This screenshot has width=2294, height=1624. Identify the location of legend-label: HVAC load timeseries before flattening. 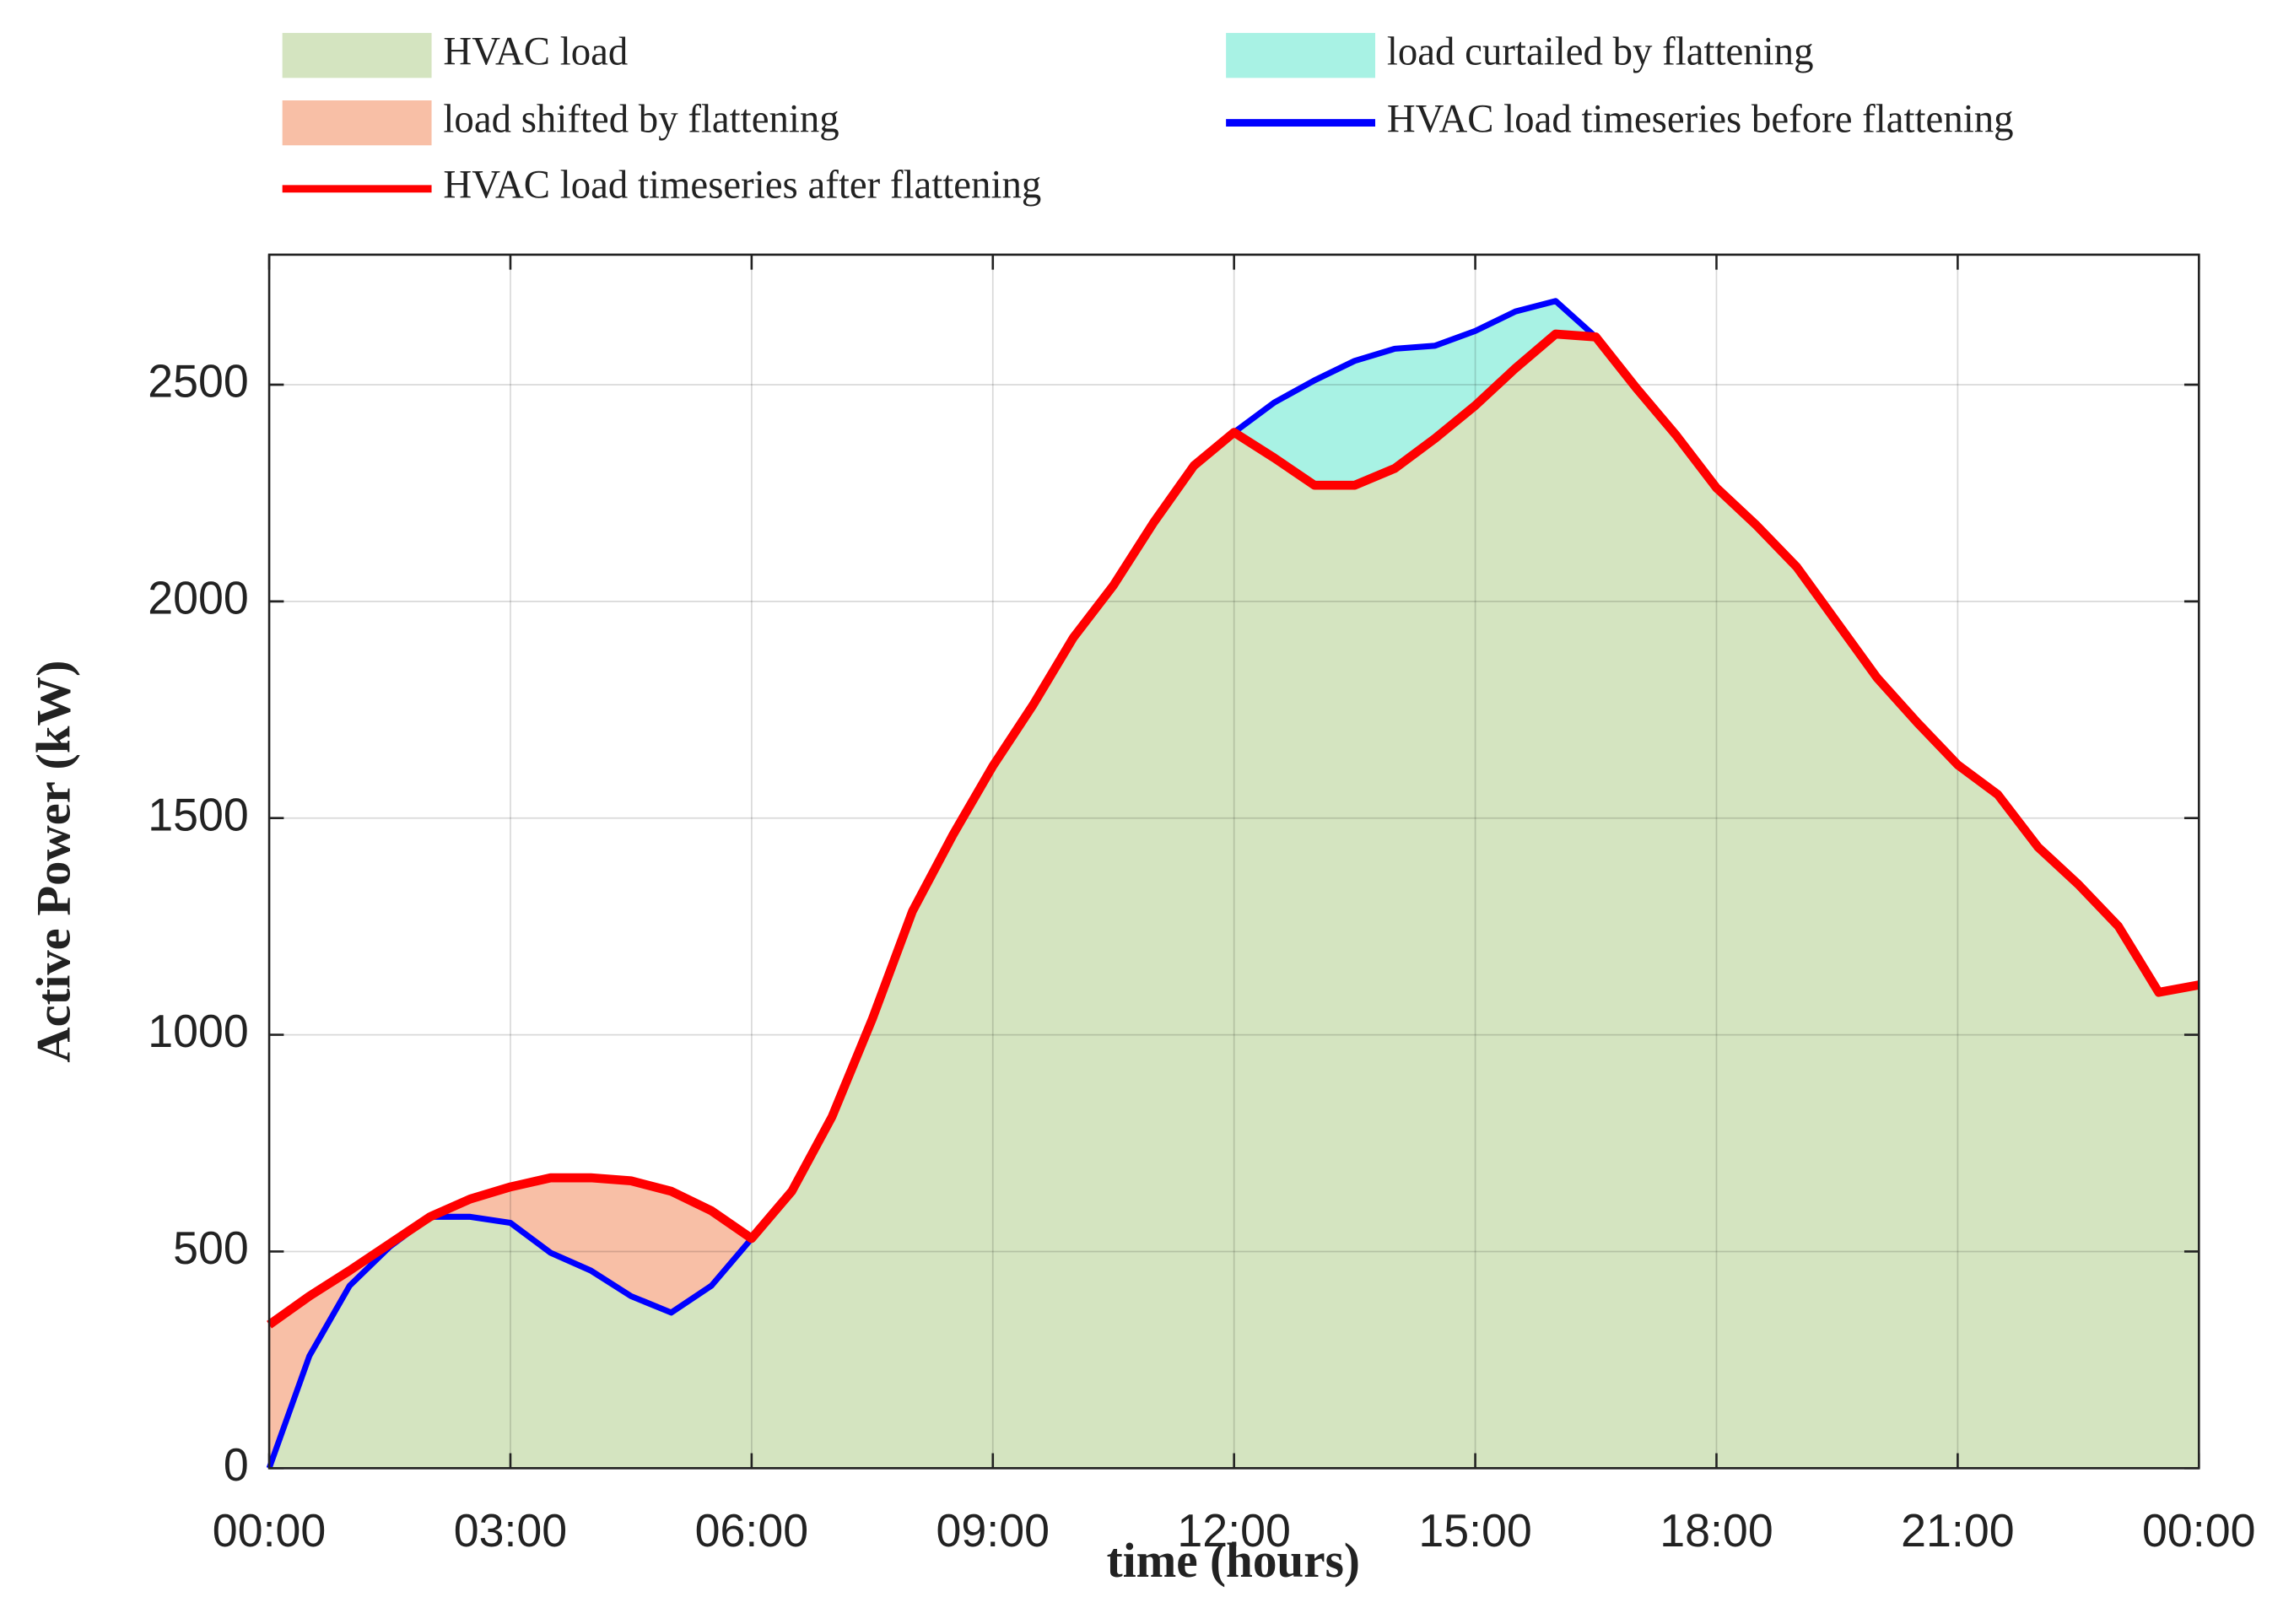
(1700, 119).